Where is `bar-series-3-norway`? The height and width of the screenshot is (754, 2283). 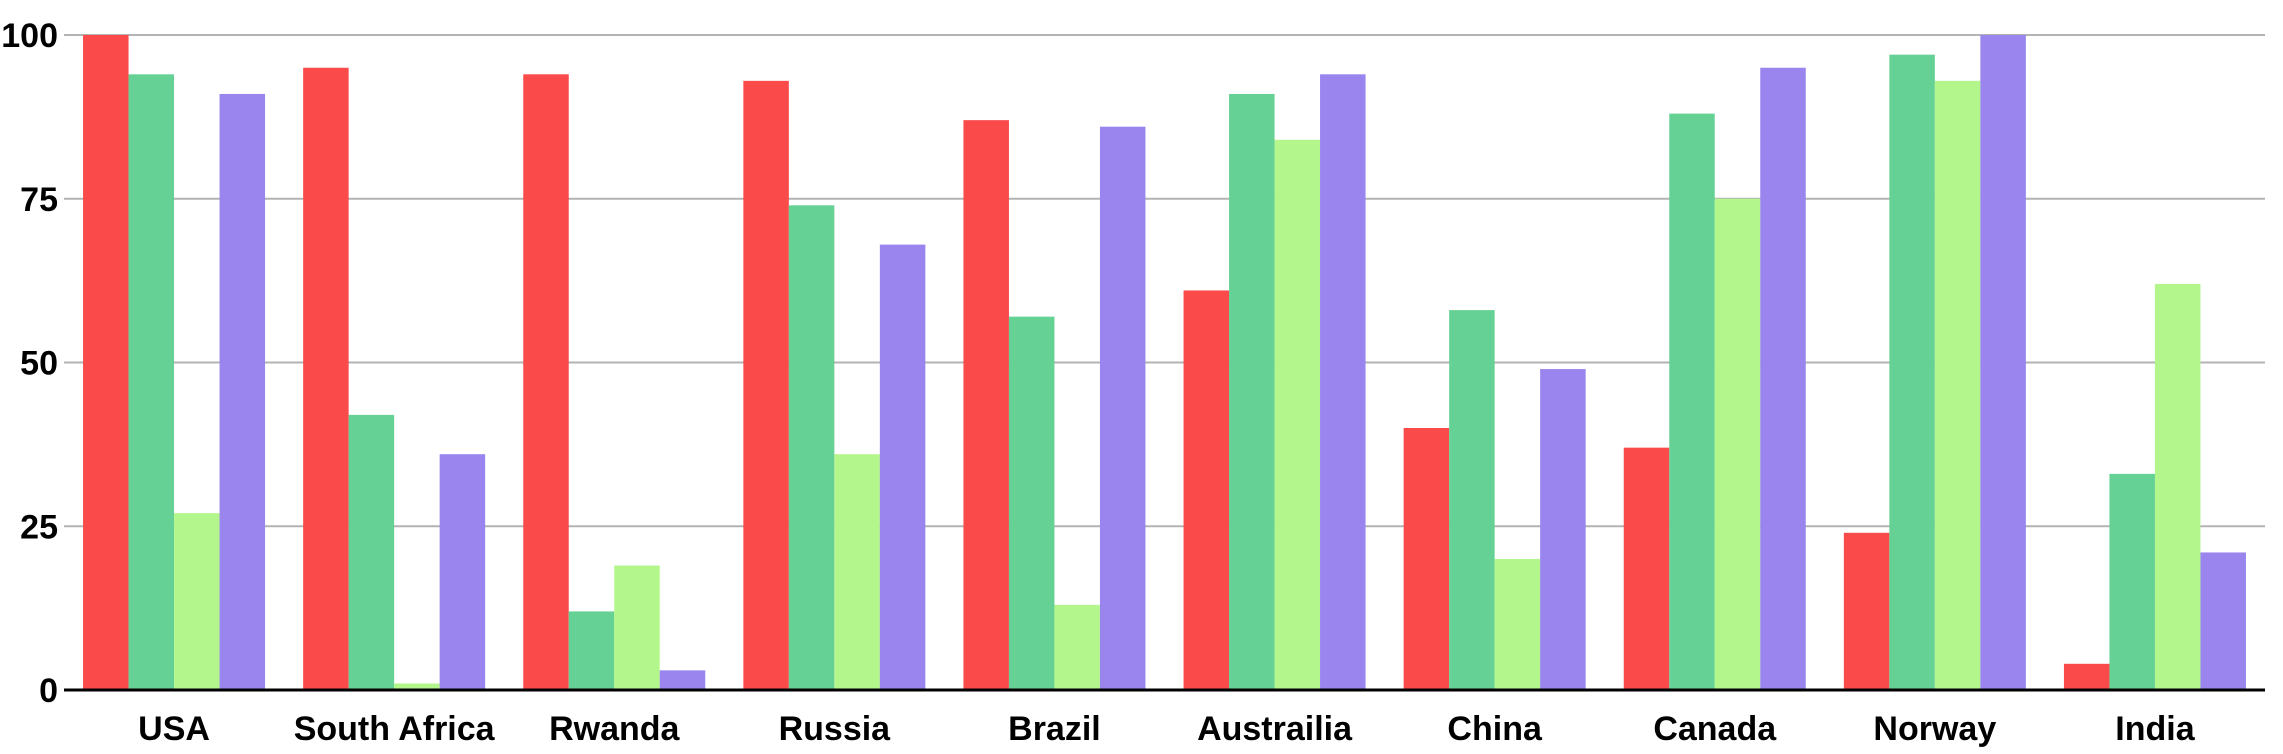
bar-series-3-norway is located at coordinates (1957, 385).